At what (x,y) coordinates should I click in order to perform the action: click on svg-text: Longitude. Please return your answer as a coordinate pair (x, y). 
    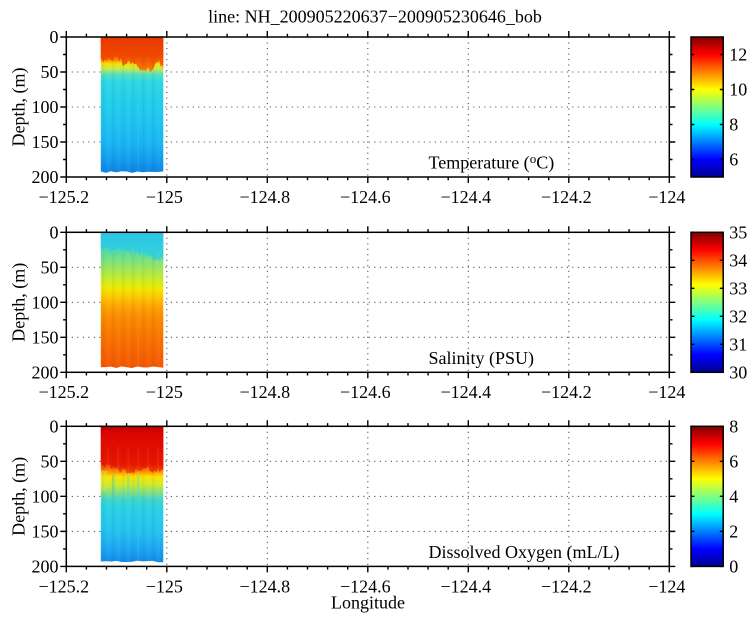
    Looking at the image, I should click on (368, 603).